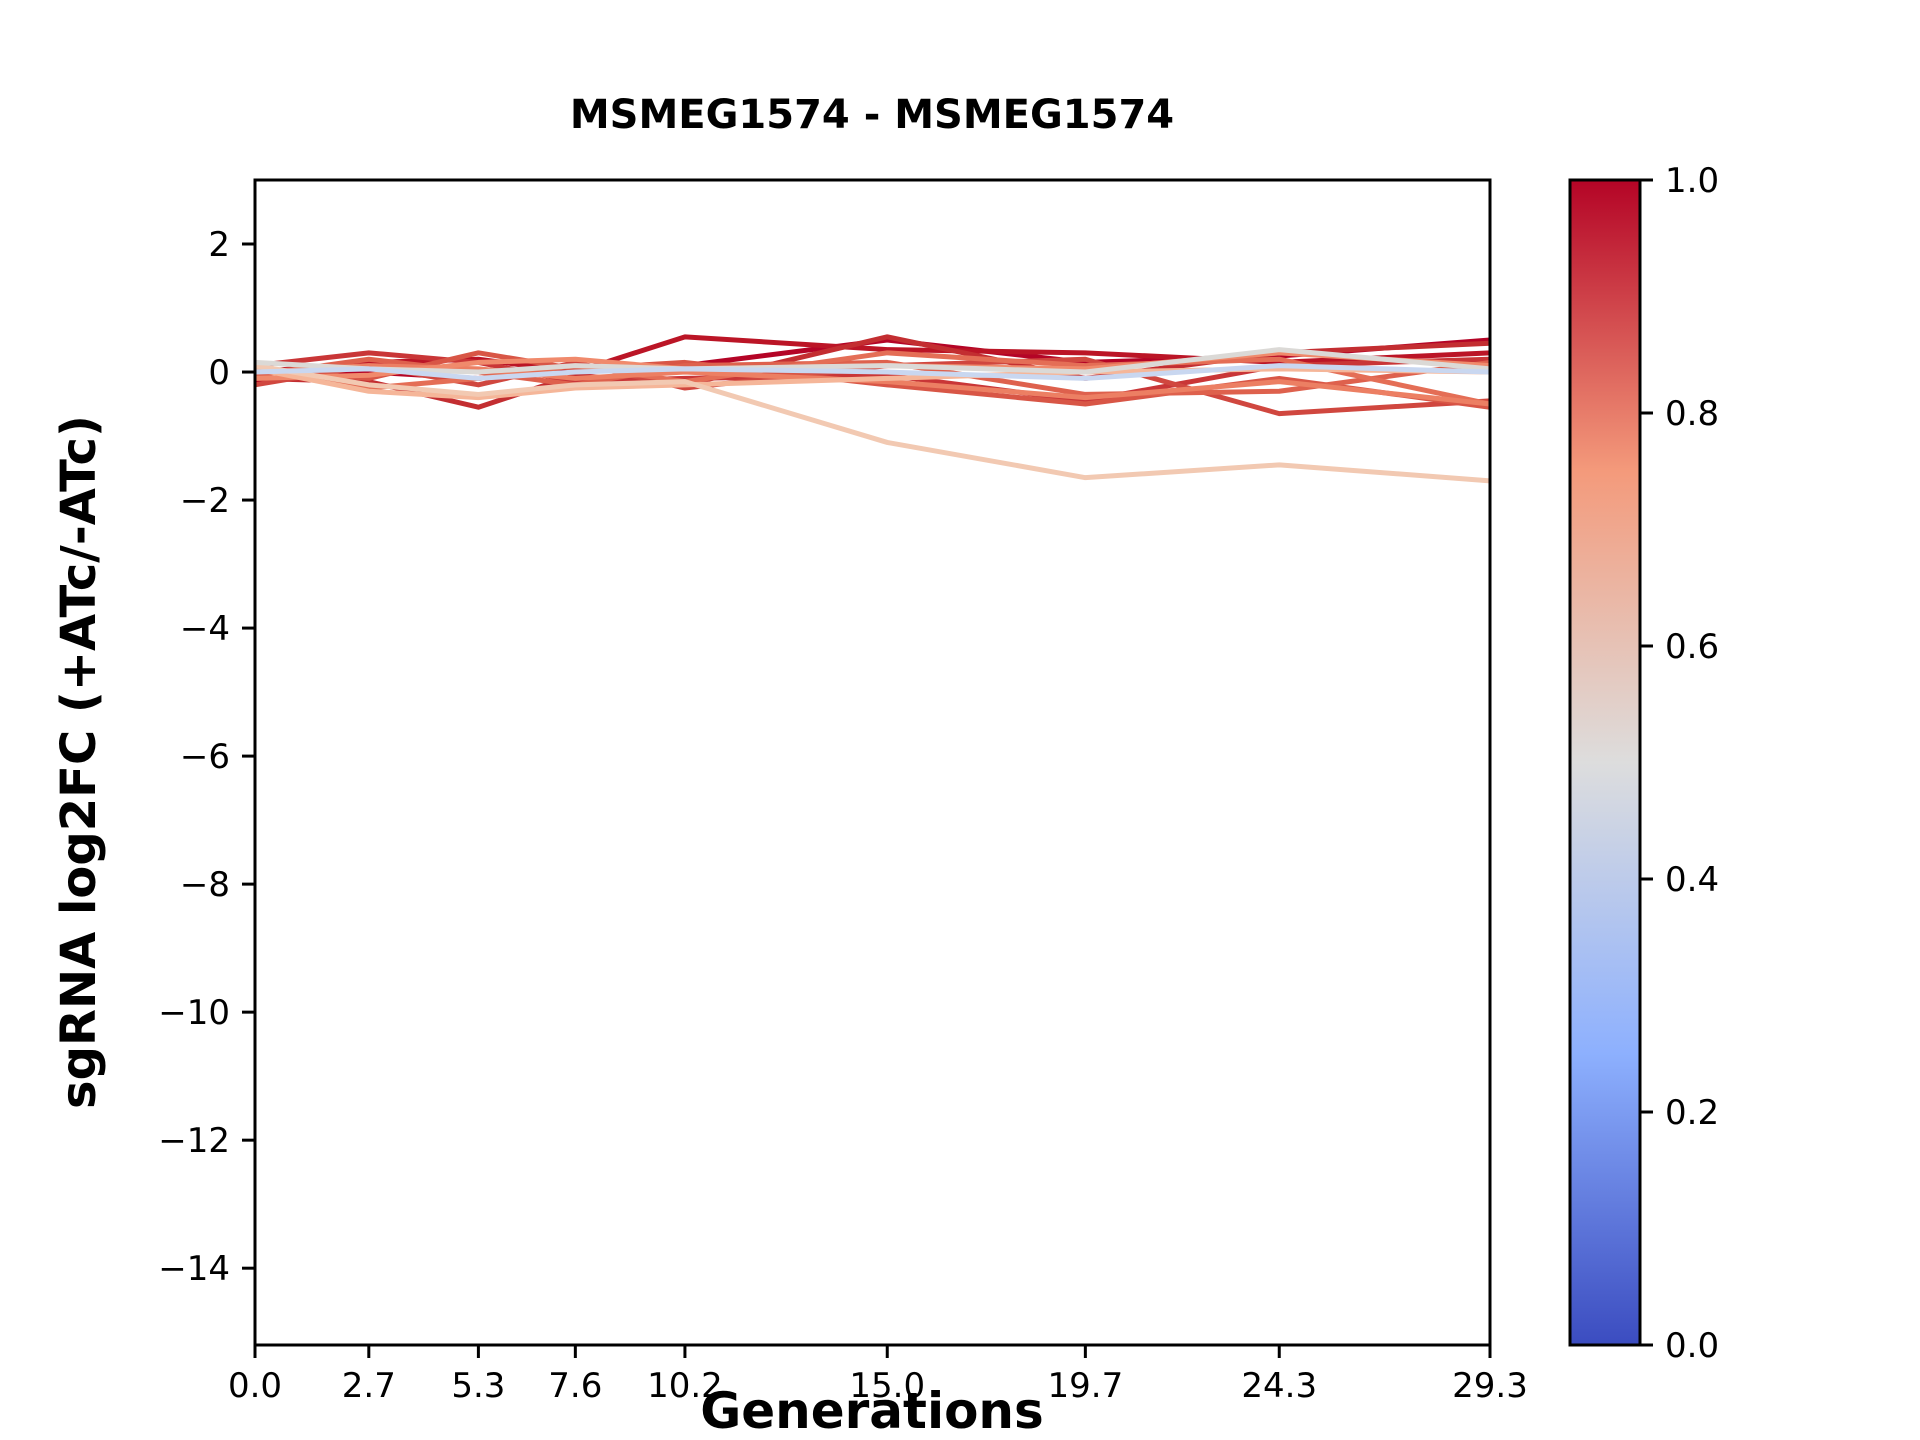 The image size is (1920, 1440). Describe the element at coordinates (205, 501) in the screenshot. I see `y-tick-label: −2` at that location.